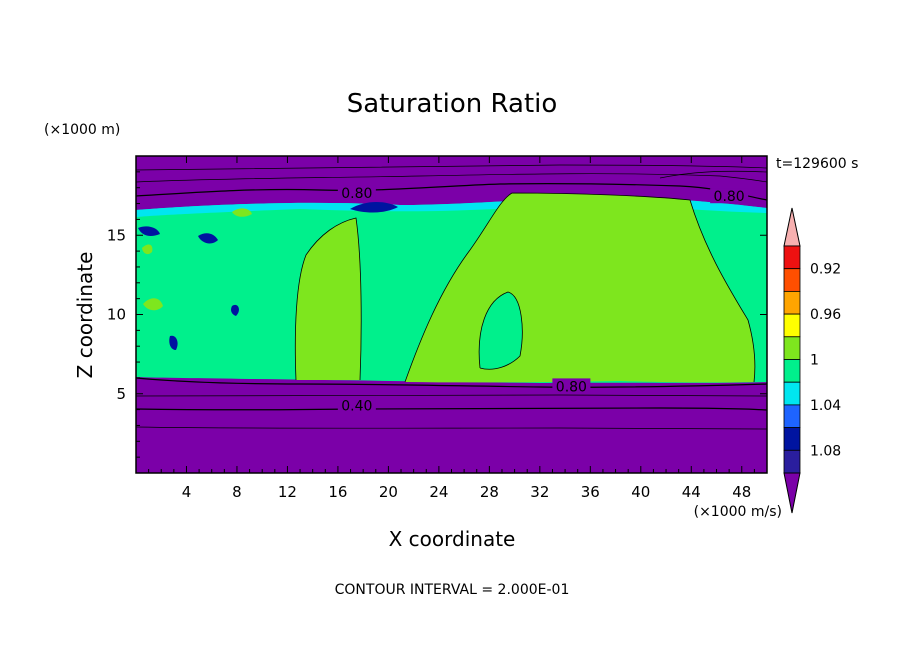 This screenshot has height=654, width=904. Describe the element at coordinates (452, 539) in the screenshot. I see `x-axis-title: X coordinate` at that location.